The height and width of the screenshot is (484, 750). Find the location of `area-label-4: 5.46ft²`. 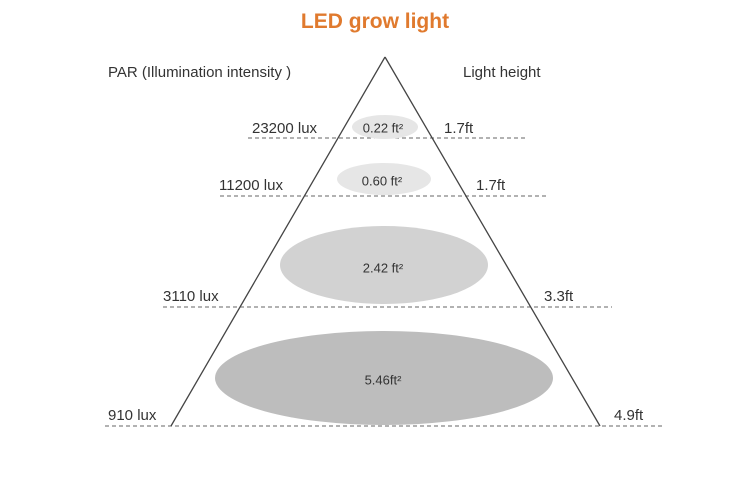

area-label-4: 5.46ft² is located at coordinates (383, 380).